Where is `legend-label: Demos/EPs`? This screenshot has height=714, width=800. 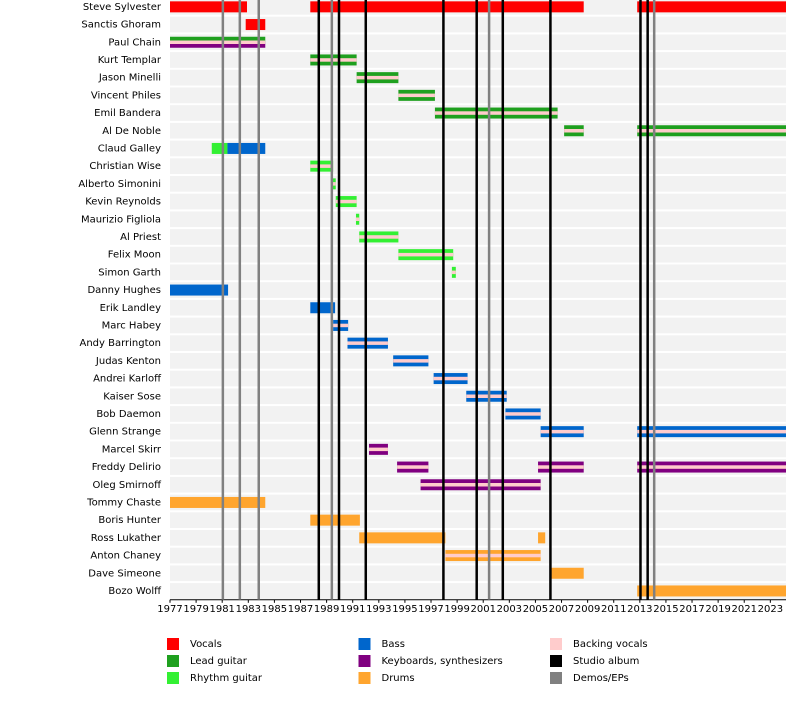
legend-label: Demos/EPs is located at coordinates (601, 678).